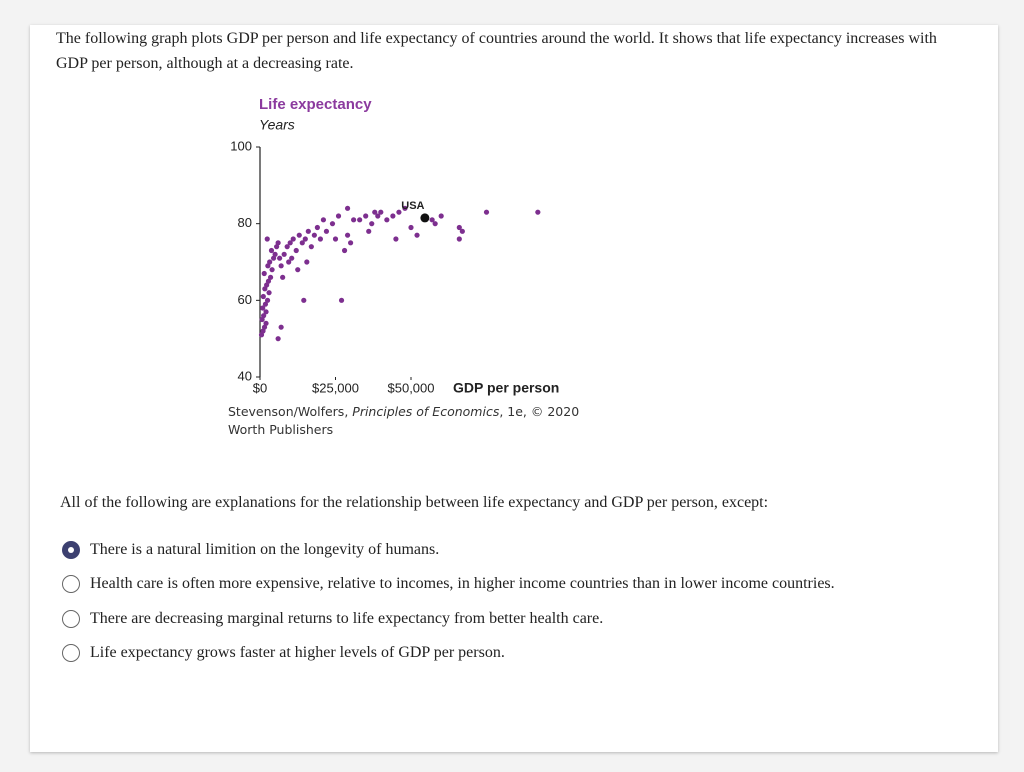 This screenshot has height=772, width=1024. Describe the element at coordinates (412, 206) in the screenshot. I see `annotation: USA` at that location.